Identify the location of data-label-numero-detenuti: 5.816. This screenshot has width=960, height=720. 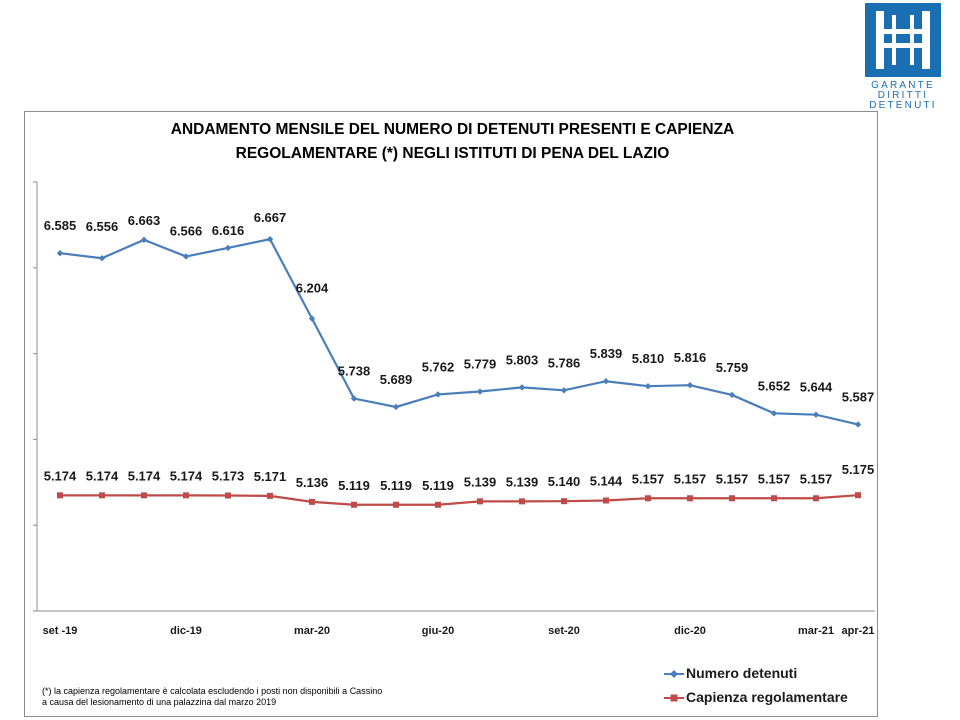
(690, 357).